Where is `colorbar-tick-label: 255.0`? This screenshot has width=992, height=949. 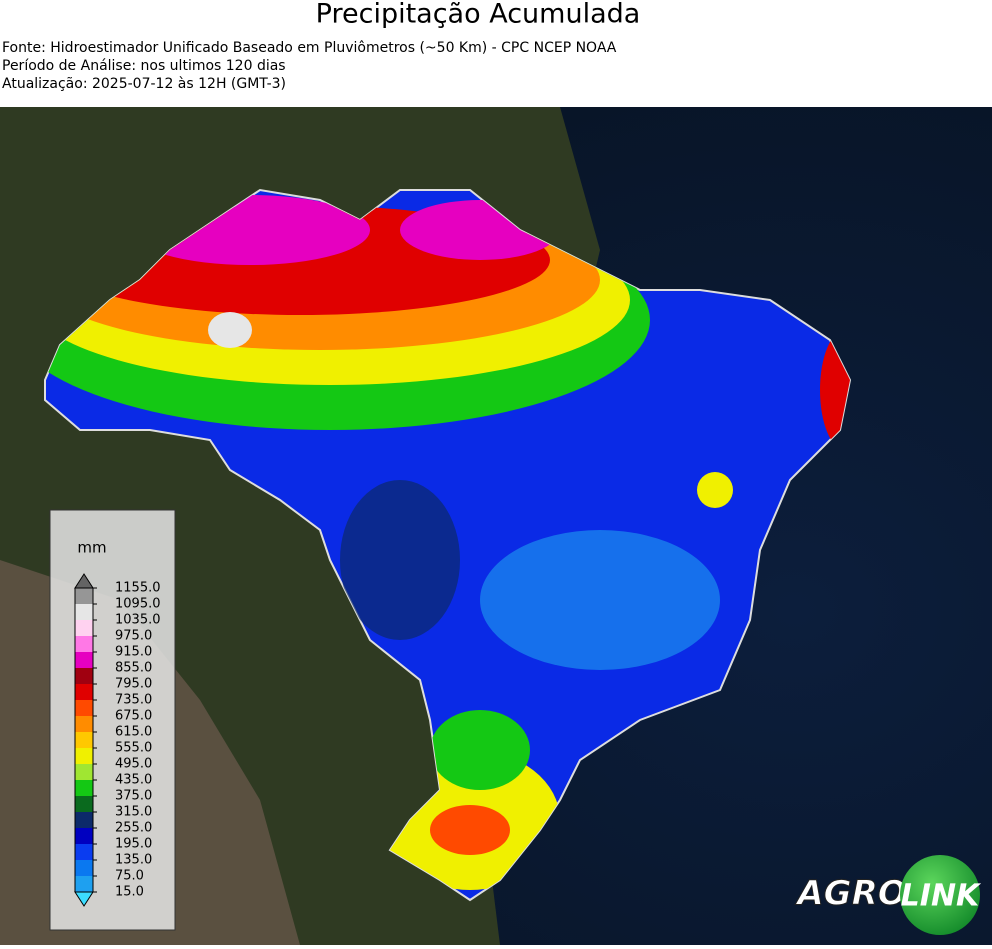 colorbar-tick-label: 255.0 is located at coordinates (133, 828).